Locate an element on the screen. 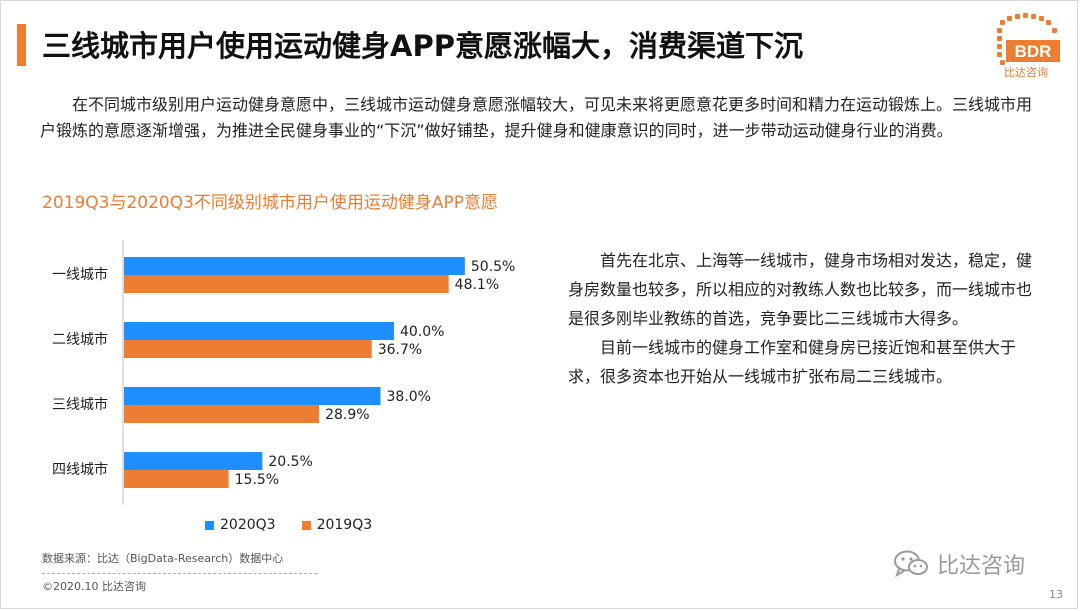 This screenshot has height=611, width=1080. legend-swatch-orange is located at coordinates (306, 525).